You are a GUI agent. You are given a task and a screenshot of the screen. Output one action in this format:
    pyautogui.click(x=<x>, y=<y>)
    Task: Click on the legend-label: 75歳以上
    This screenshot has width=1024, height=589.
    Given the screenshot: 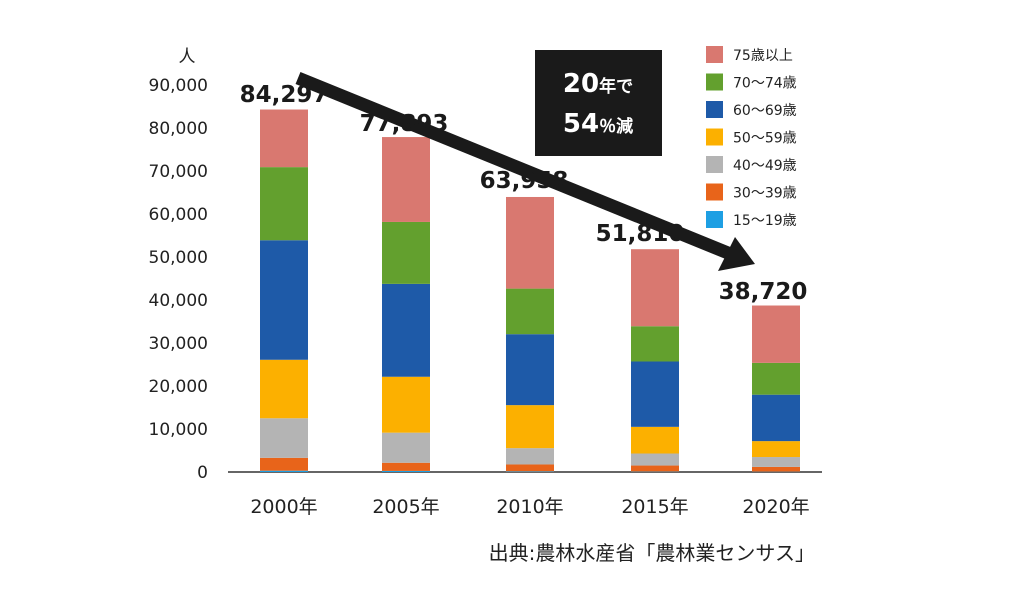 What is the action you would take?
    pyautogui.click(x=763, y=56)
    